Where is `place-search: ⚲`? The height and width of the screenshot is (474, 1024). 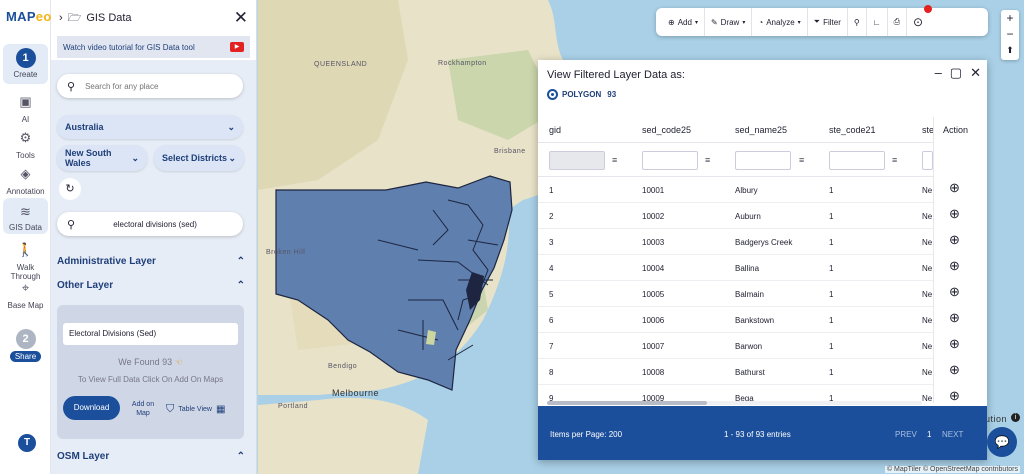
place-search: ⚲ is located at coordinates (150, 86).